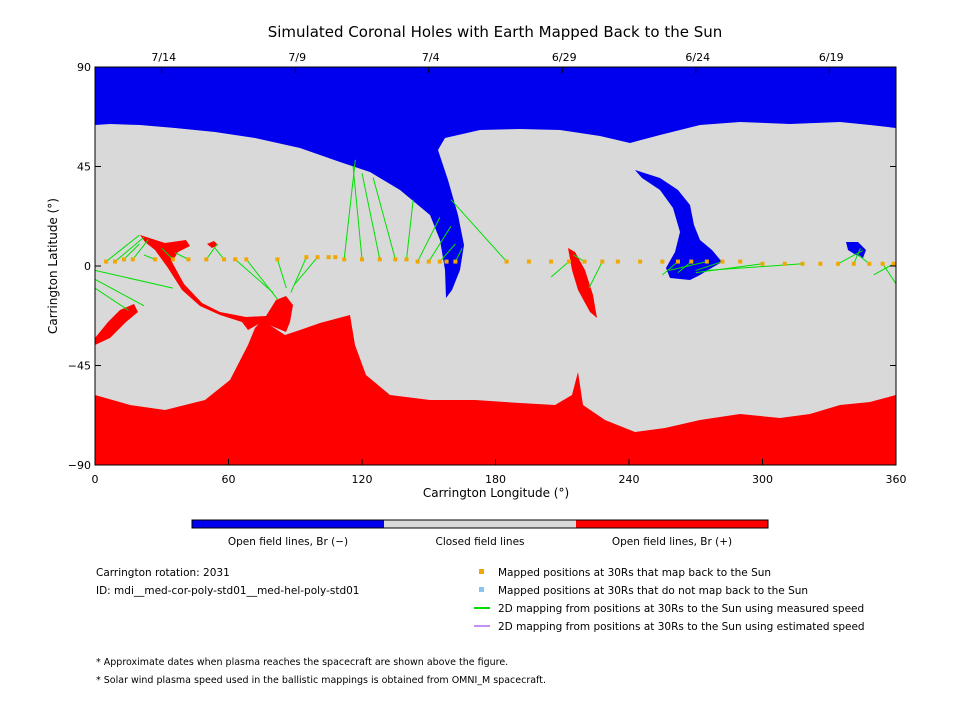 This screenshot has height=720, width=960. What do you see at coordinates (79, 465) in the screenshot?
I see `y-tick-label: −90` at bounding box center [79, 465].